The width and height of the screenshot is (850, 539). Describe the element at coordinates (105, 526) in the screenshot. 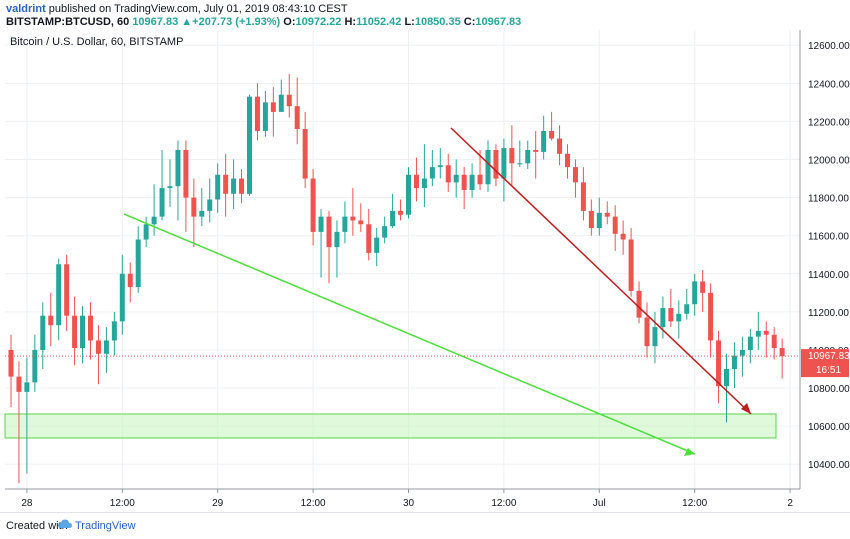

I see `tradingview-link: TradingView` at that location.